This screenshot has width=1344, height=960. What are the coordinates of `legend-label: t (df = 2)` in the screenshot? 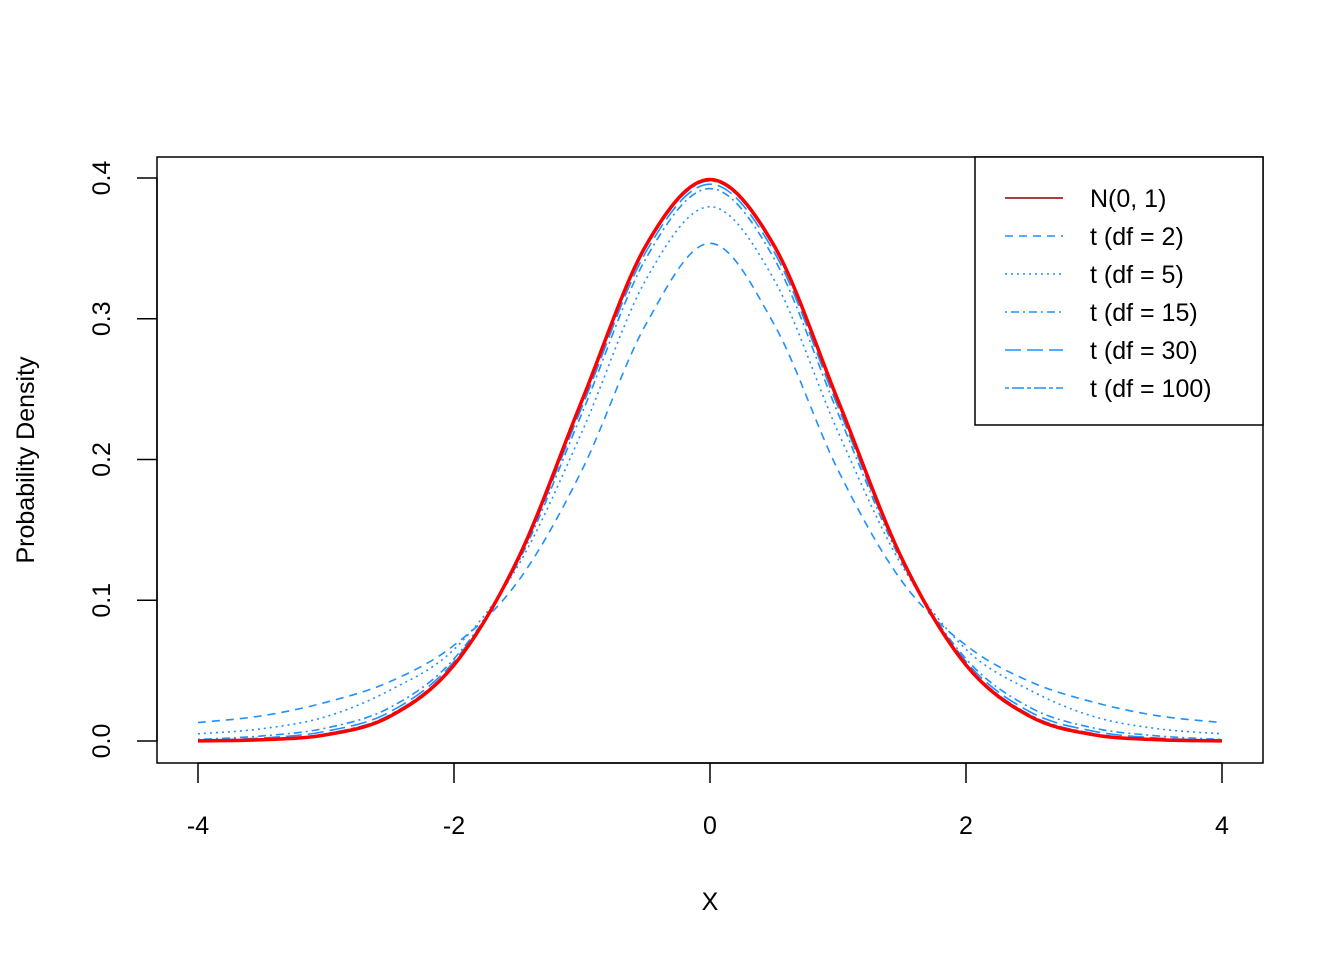 It's located at (1137, 237).